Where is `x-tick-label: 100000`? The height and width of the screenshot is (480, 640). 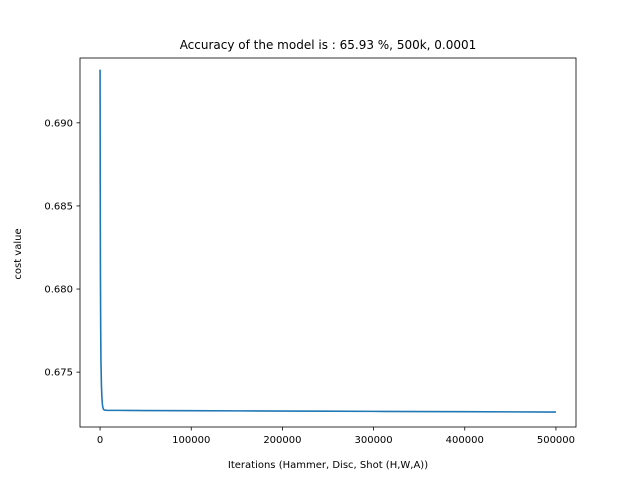
x-tick-label: 100000 is located at coordinates (191, 440).